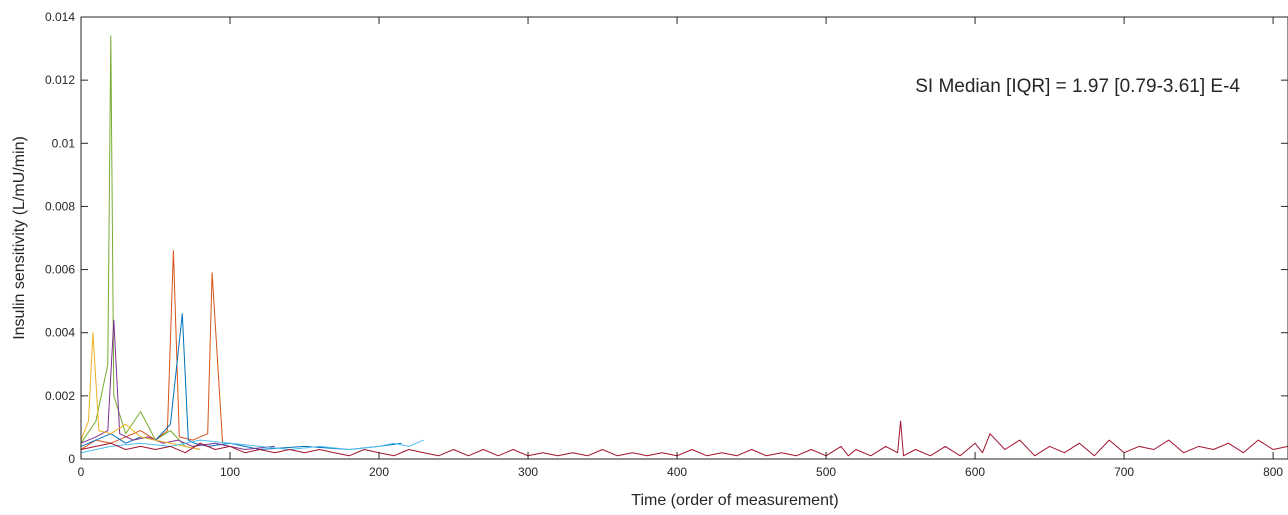 The image size is (1288, 515). I want to click on y-tick-label: 0.01, so click(64, 143).